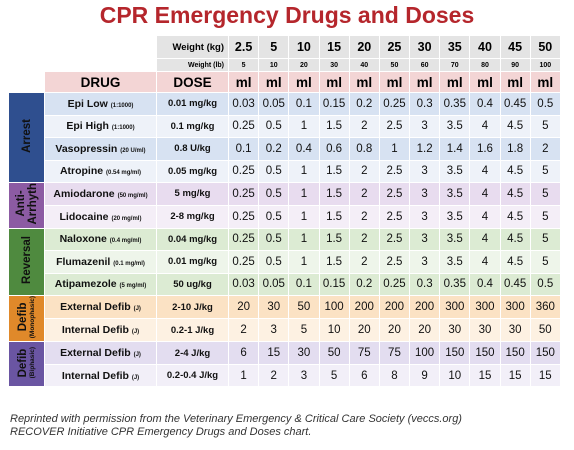  What do you see at coordinates (192, 194) in the screenshot?
I see `dose-cell: 5 mg/kg` at bounding box center [192, 194].